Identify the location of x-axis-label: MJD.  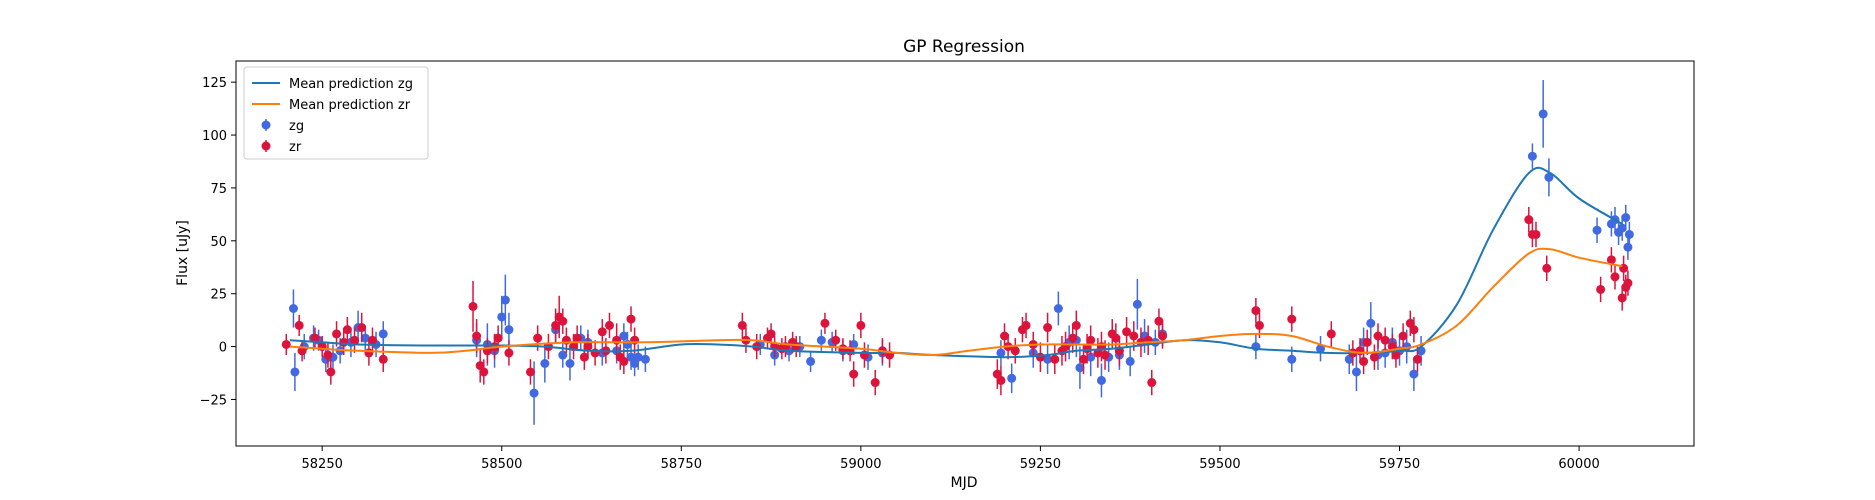
(964, 483).